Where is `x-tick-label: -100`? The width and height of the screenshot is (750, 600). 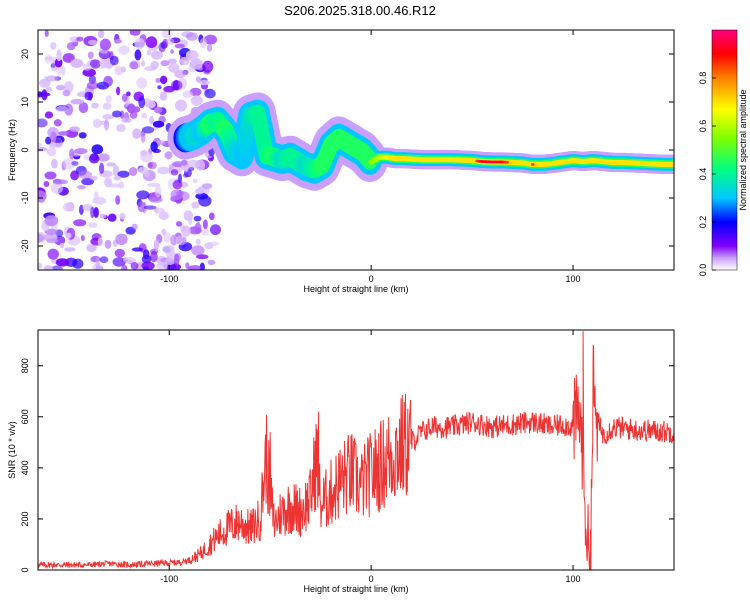
x-tick-label: -100 is located at coordinates (169, 579).